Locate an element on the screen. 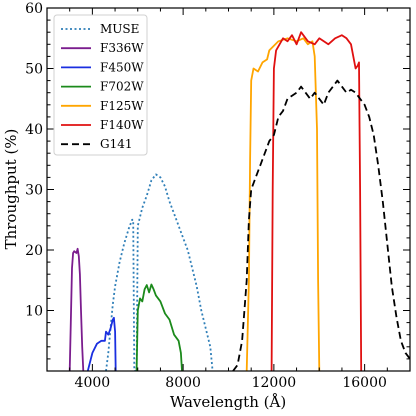 This screenshot has width=416, height=416. series-line-f336w is located at coordinates (76, 309).